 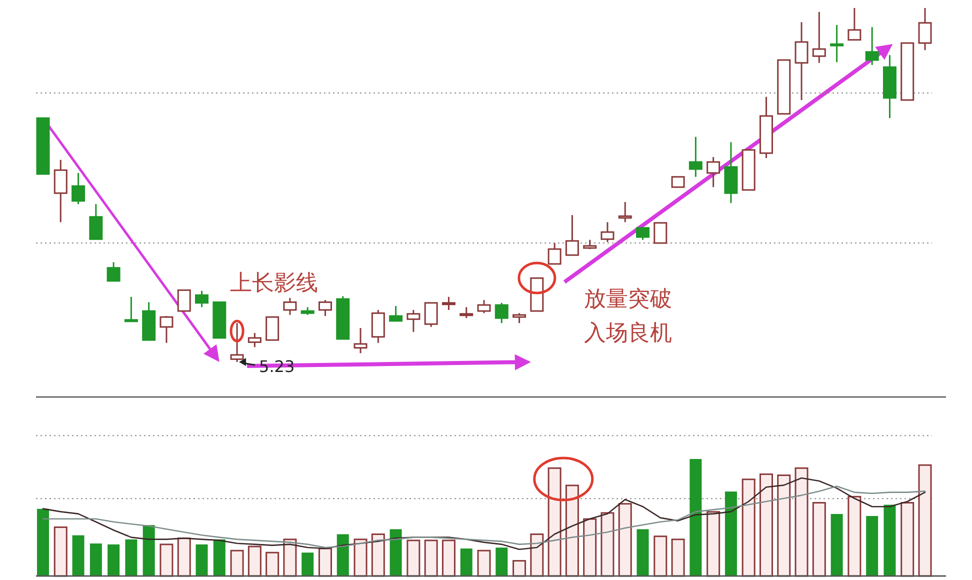 I want to click on annotation: 5.23, so click(x=277, y=366).